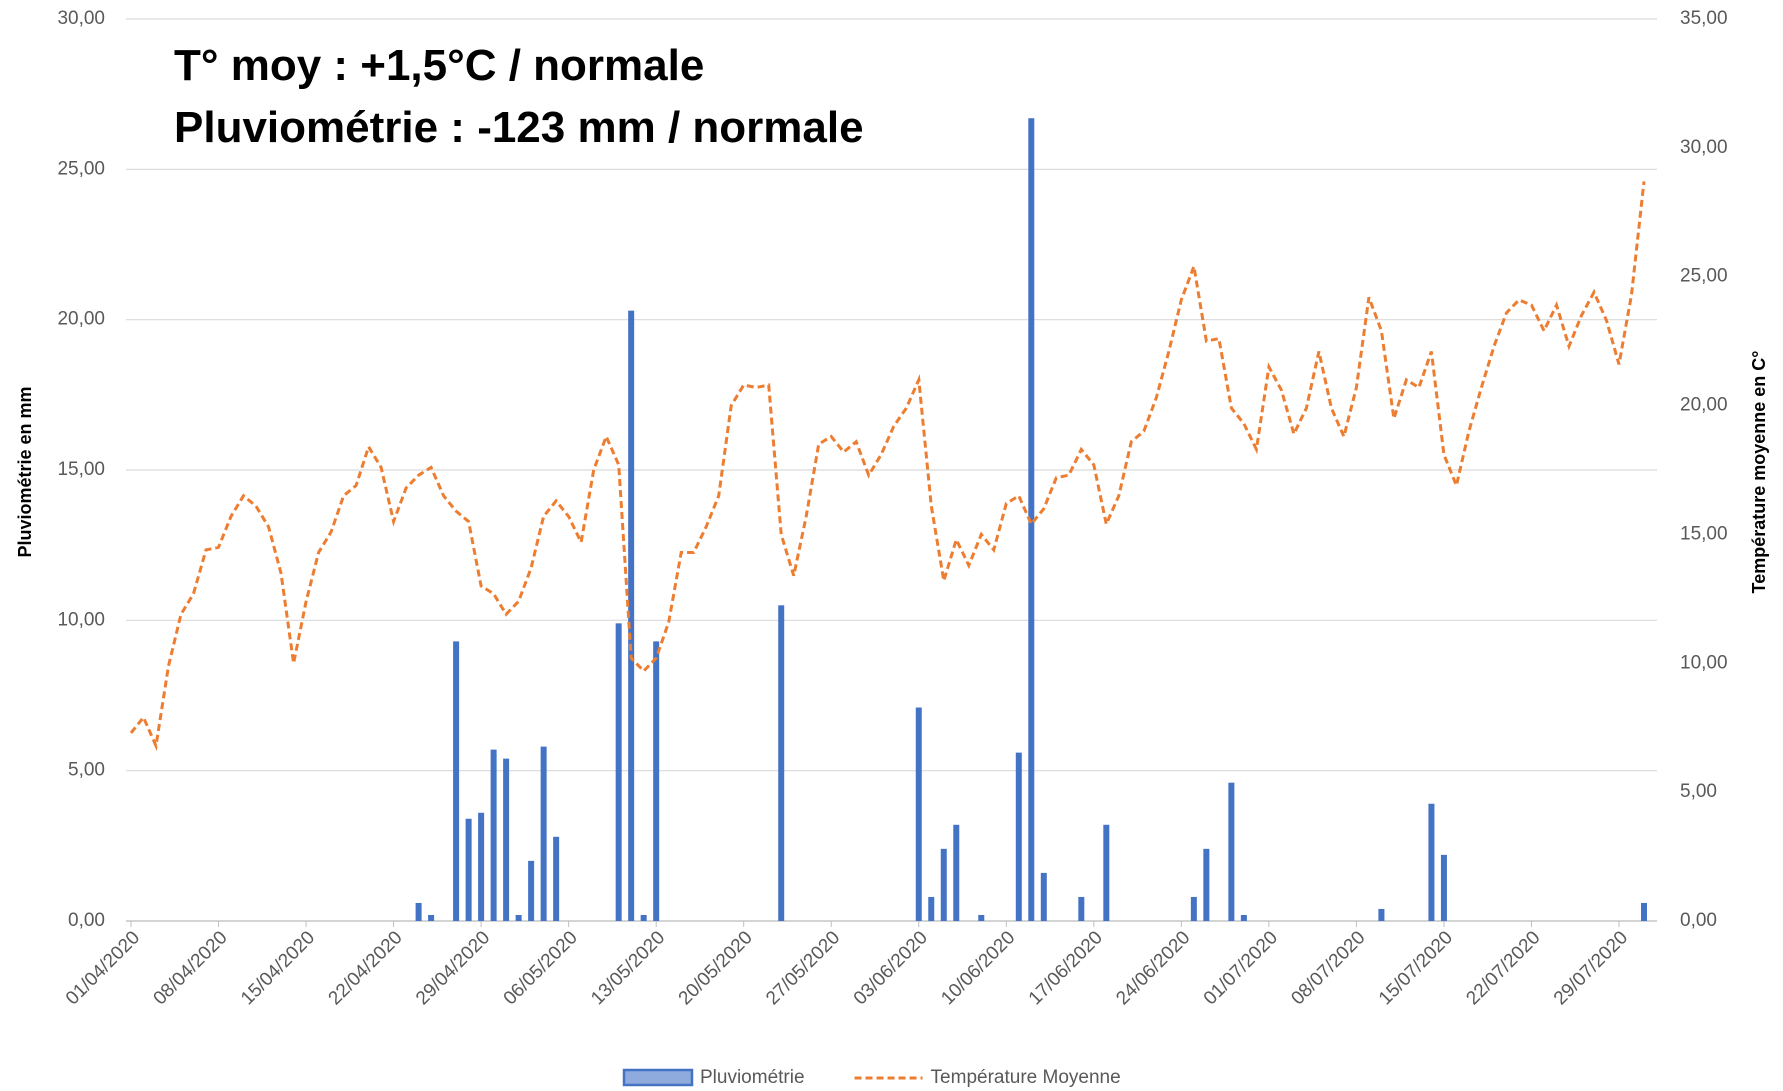 The width and height of the screenshot is (1783, 1091). I want to click on y-tick-label: 30,00, so click(81, 18).